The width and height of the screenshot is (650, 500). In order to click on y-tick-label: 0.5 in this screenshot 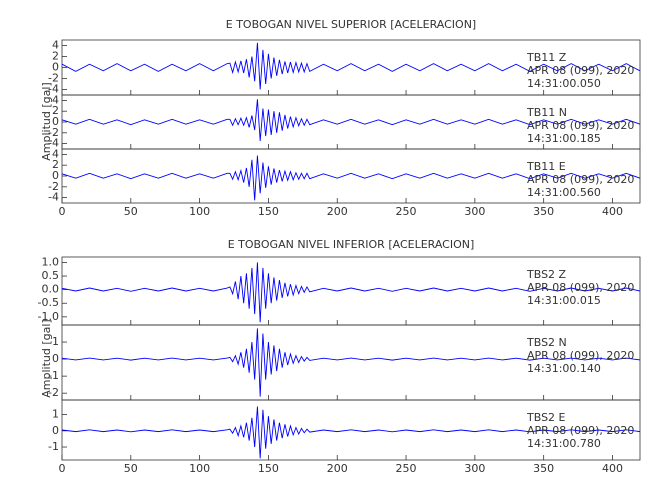, I will do `click(51, 275)`.